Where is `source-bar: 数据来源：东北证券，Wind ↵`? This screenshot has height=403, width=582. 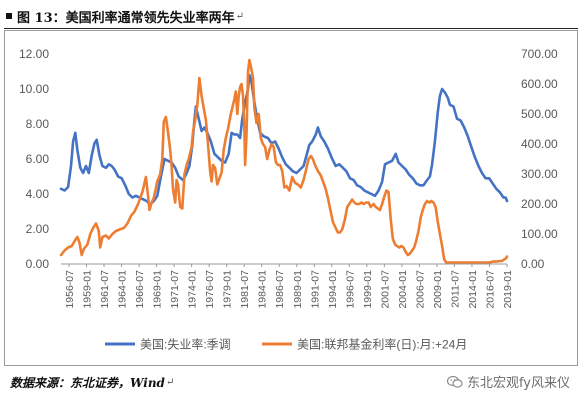 source-bar: 数据来源：东北证券，Wind ↵ is located at coordinates (291, 382).